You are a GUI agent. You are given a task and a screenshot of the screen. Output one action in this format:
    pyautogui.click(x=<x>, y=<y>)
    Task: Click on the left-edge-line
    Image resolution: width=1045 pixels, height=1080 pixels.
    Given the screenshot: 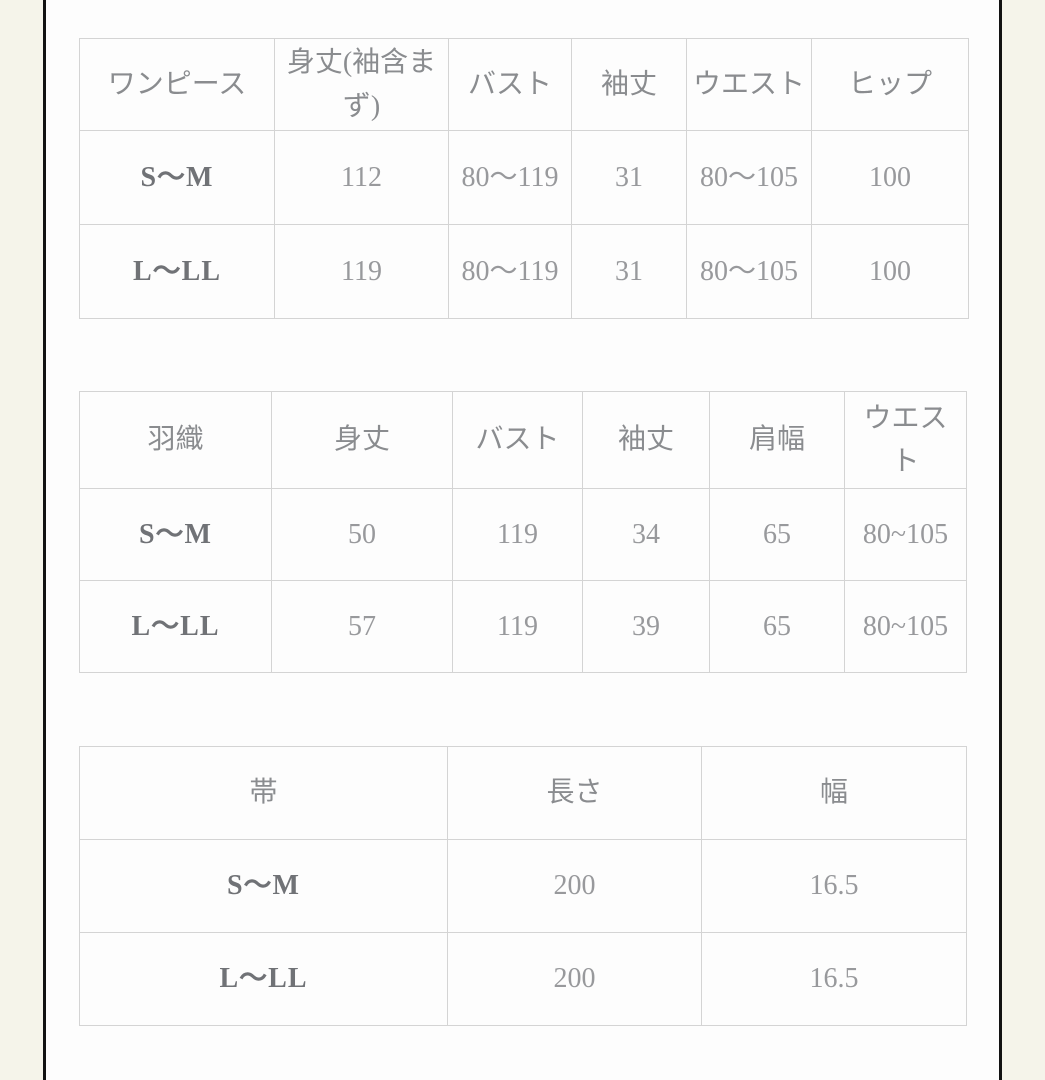 What is the action you would take?
    pyautogui.click(x=44, y=540)
    